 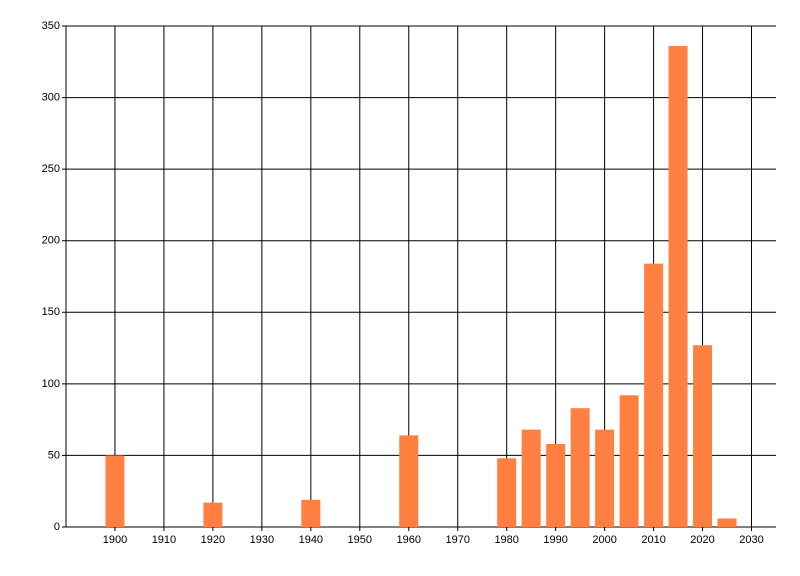 What do you see at coordinates (751, 540) in the screenshot?
I see `x-tick-label: 2030` at bounding box center [751, 540].